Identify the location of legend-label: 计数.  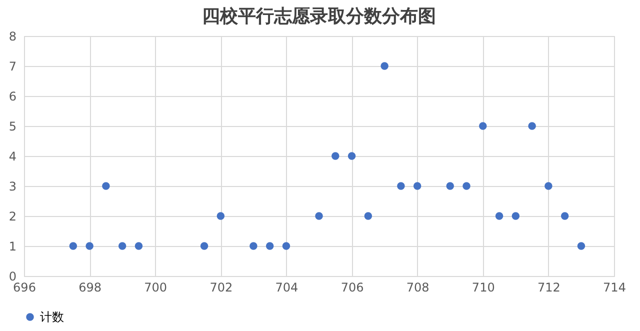
(52, 317).